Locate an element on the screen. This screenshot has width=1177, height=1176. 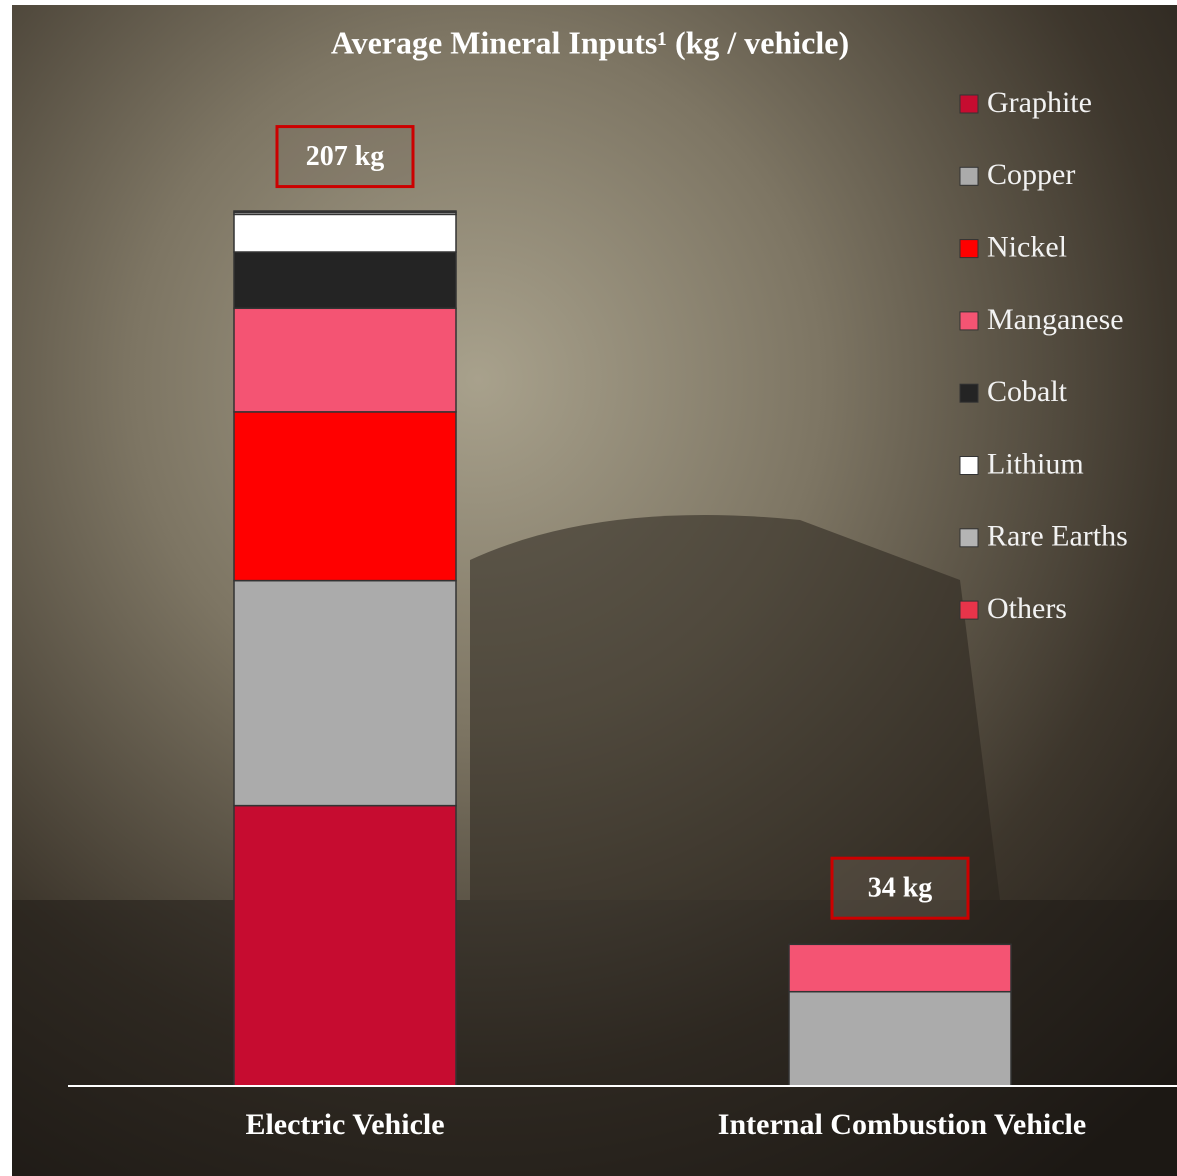
legend-label: Nickel is located at coordinates (1027, 246).